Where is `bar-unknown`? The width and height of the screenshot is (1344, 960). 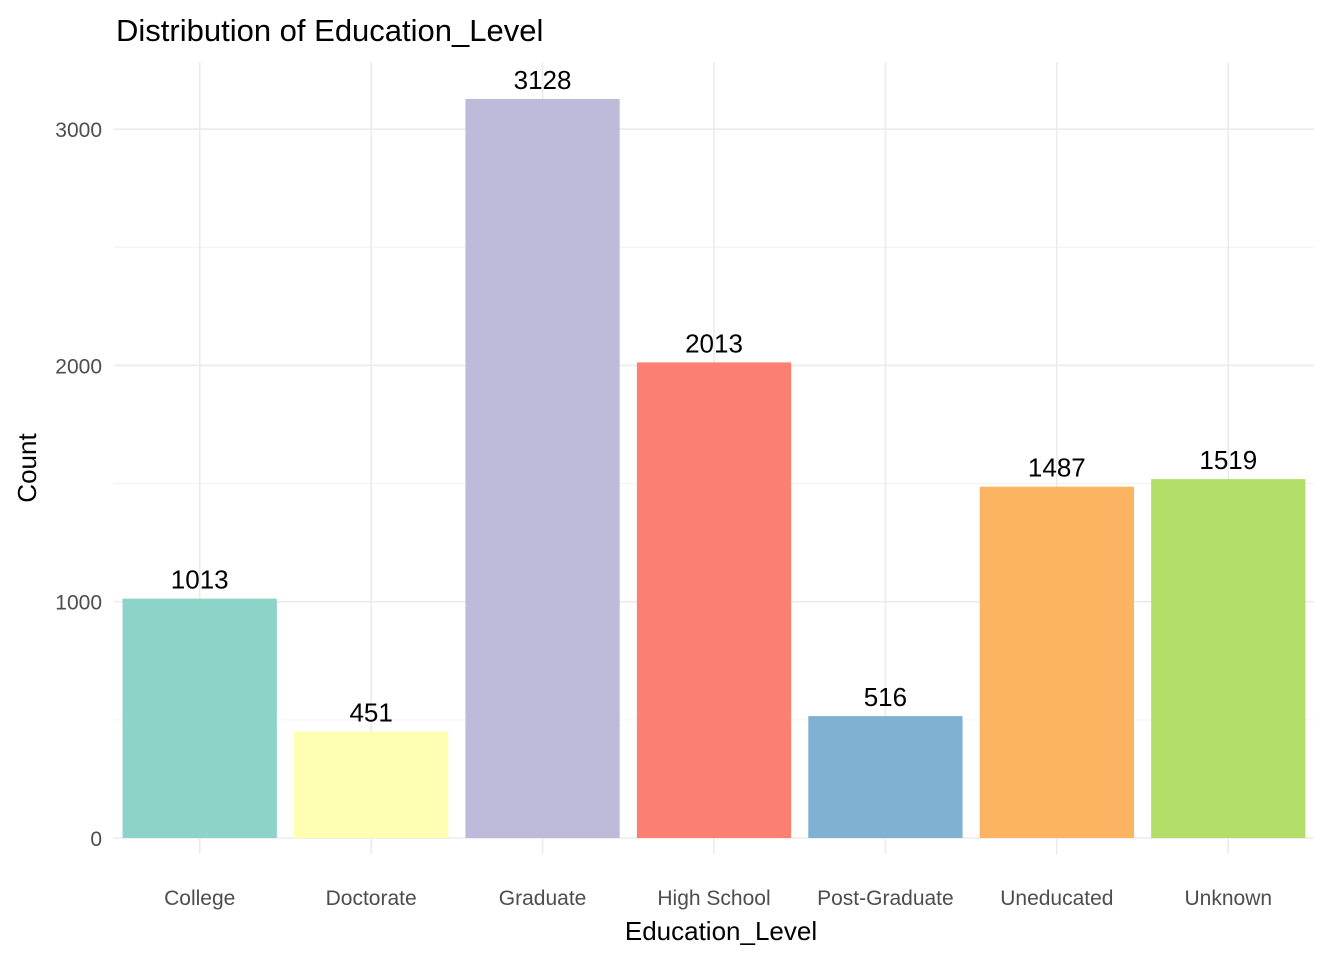 bar-unknown is located at coordinates (1228, 658).